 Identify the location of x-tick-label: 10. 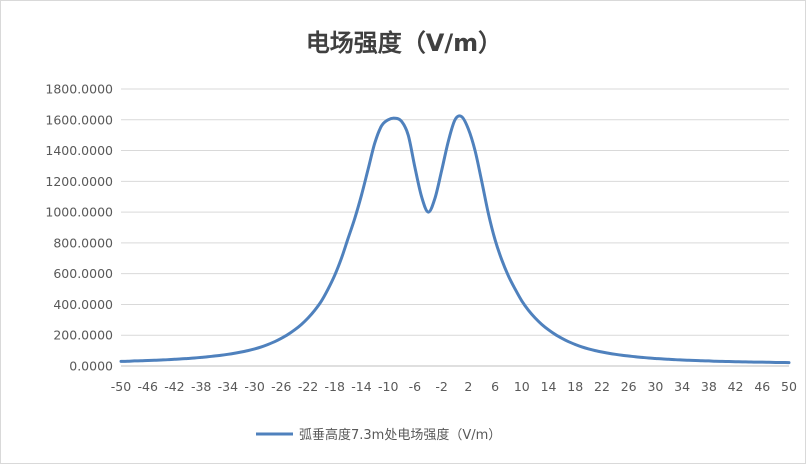
(522, 386).